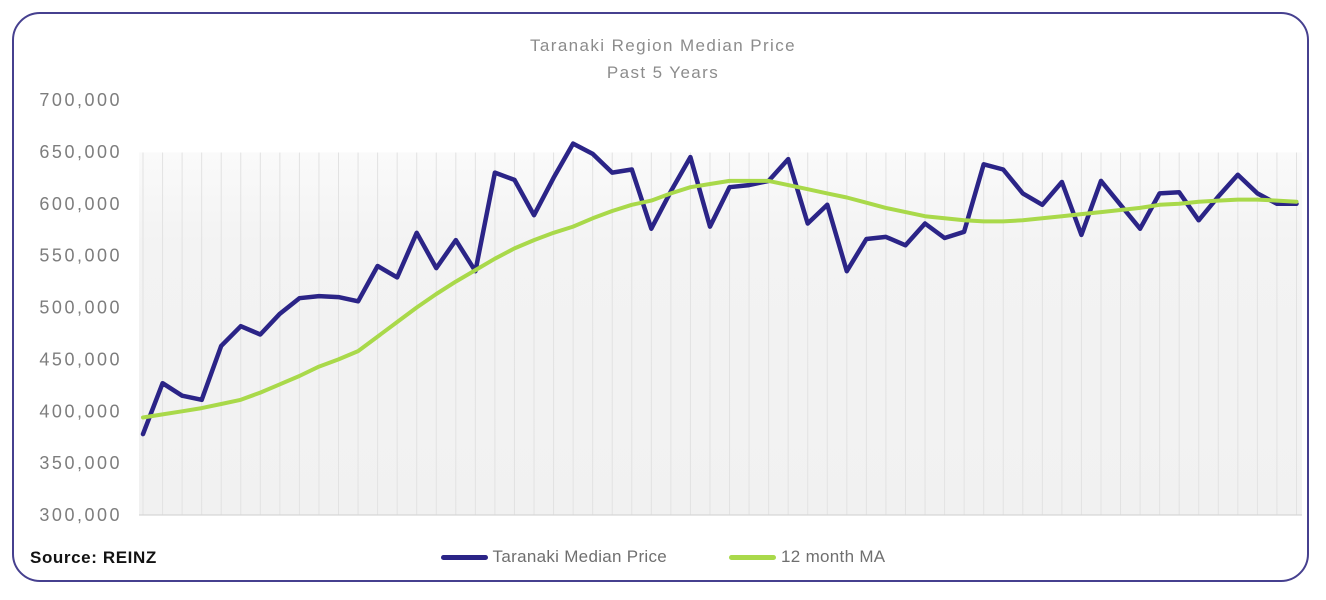 The height and width of the screenshot is (600, 1326). I want to click on legend-item-median-price: Taranaki Median Price, so click(554, 557).